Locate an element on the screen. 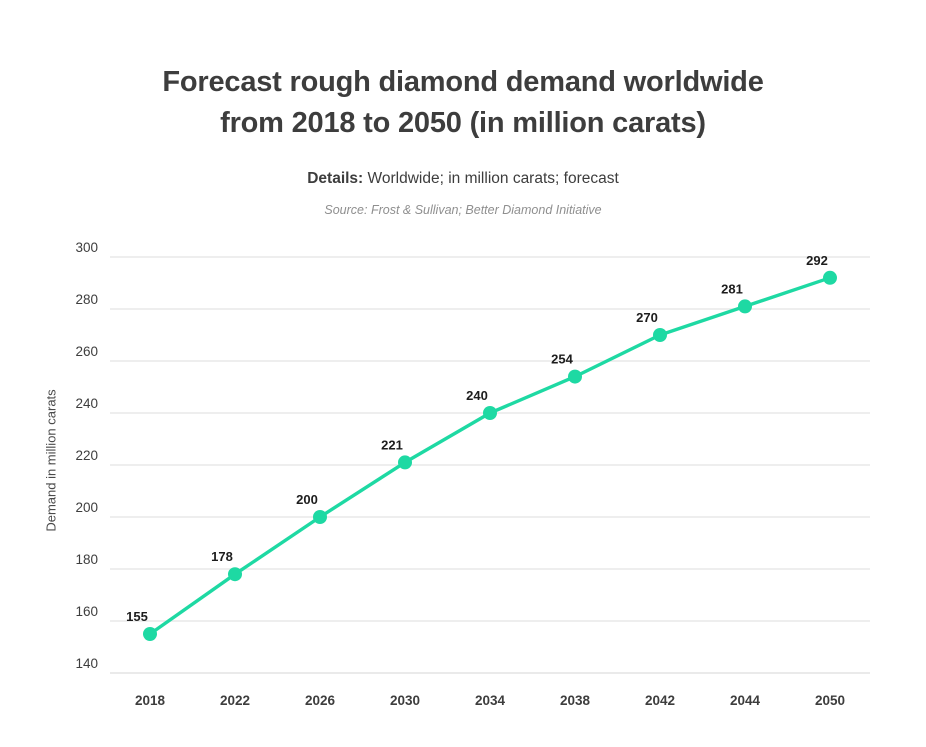  y-tick-label: 260 is located at coordinates (86, 351).